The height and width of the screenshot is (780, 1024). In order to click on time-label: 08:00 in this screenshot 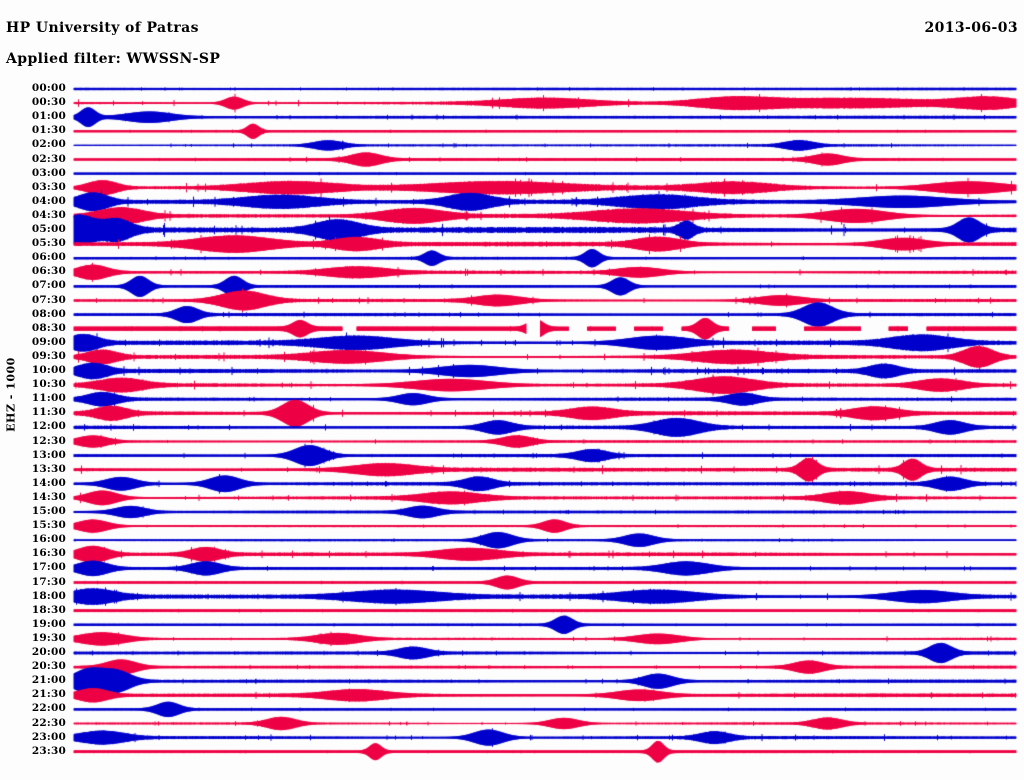, I will do `click(48, 313)`.